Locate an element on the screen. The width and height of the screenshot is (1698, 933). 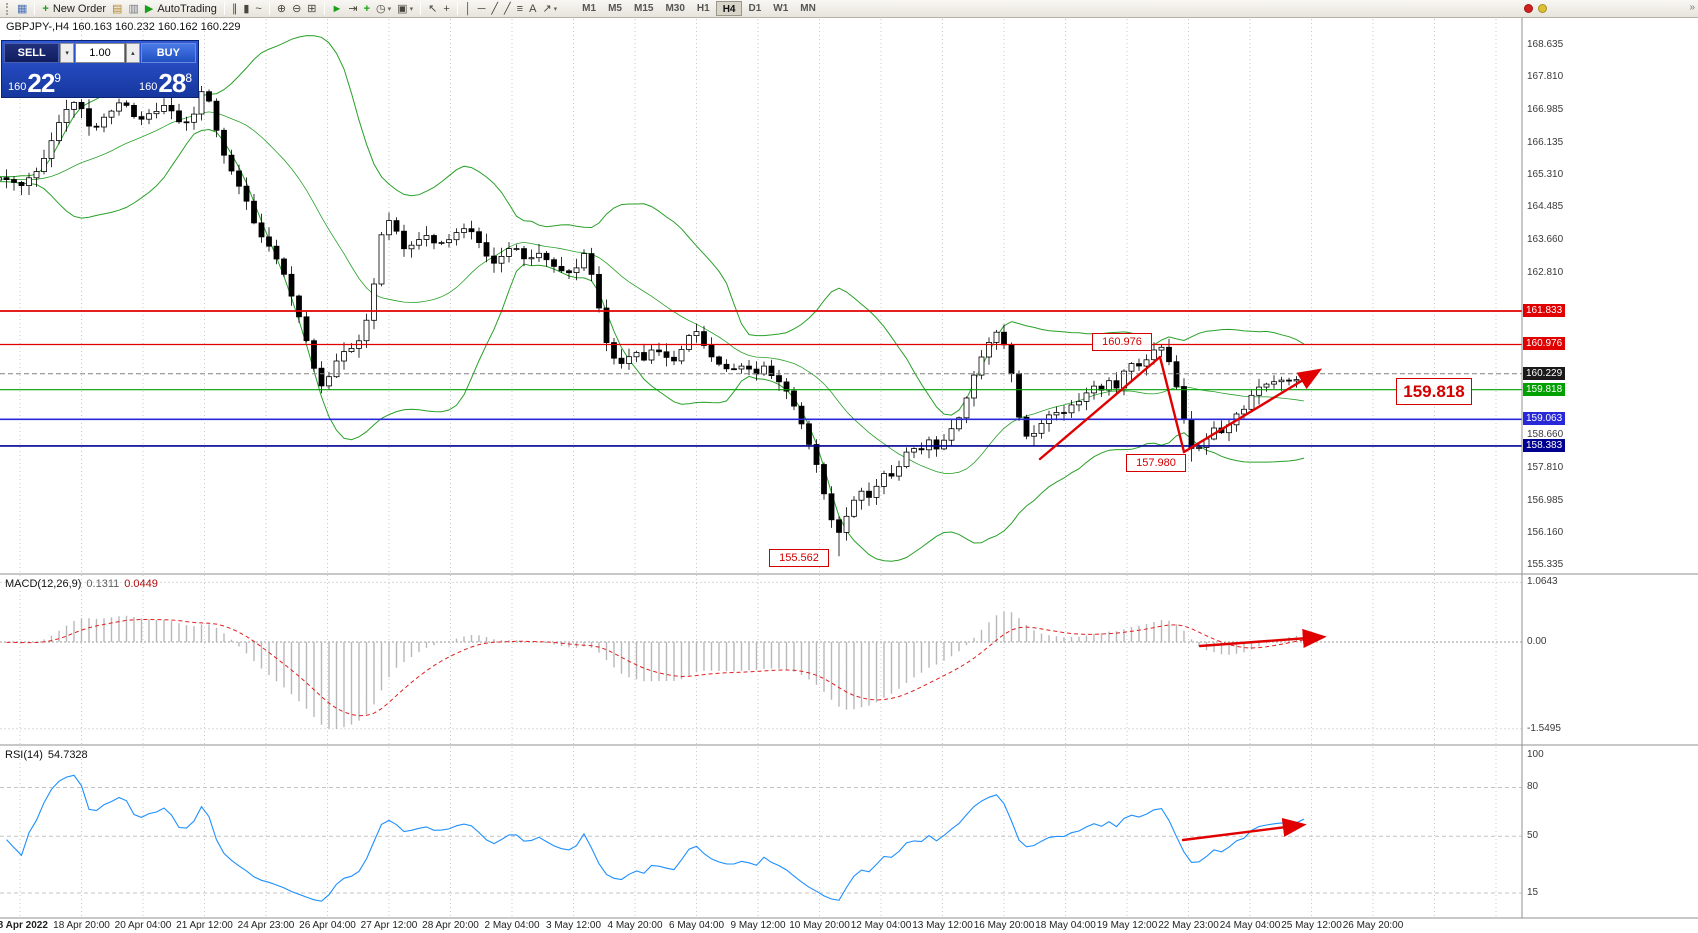
macd-trend-arrow is located at coordinates (1262, 638).